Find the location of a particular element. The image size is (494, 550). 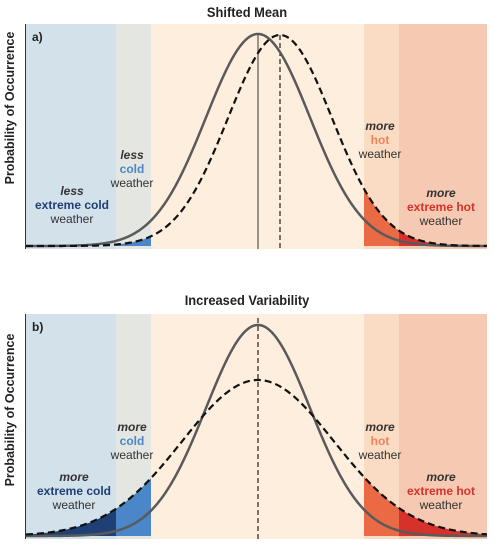

panel-a-annotation-extreme-cold: less extreme cold weather is located at coordinates (72, 205).